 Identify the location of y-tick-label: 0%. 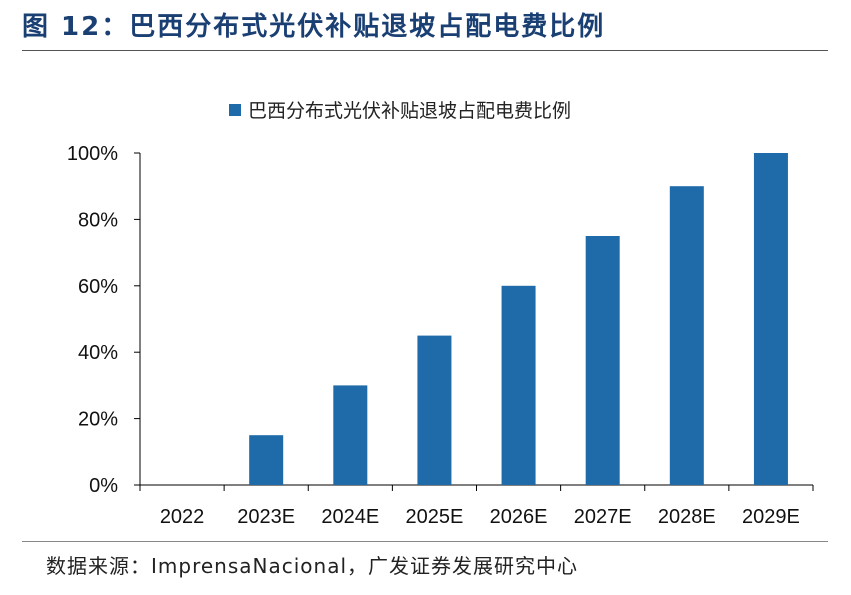
(103, 486).